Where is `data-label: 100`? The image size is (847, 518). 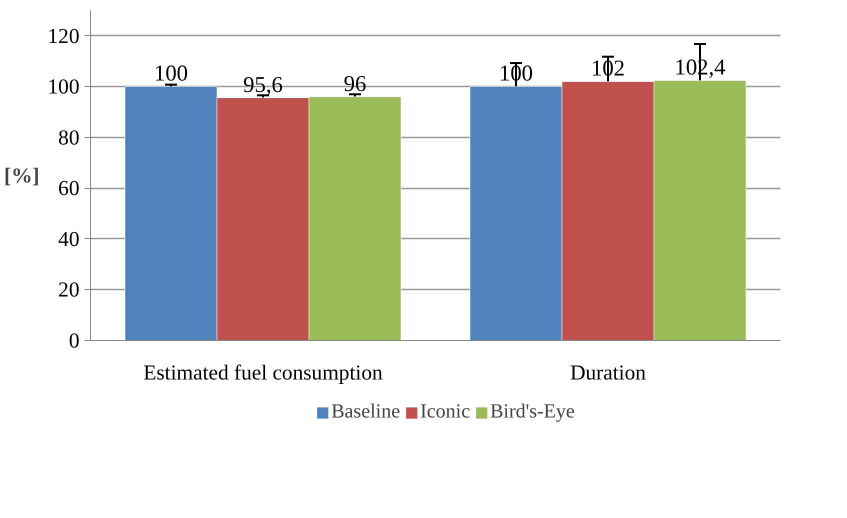 data-label: 100 is located at coordinates (171, 73).